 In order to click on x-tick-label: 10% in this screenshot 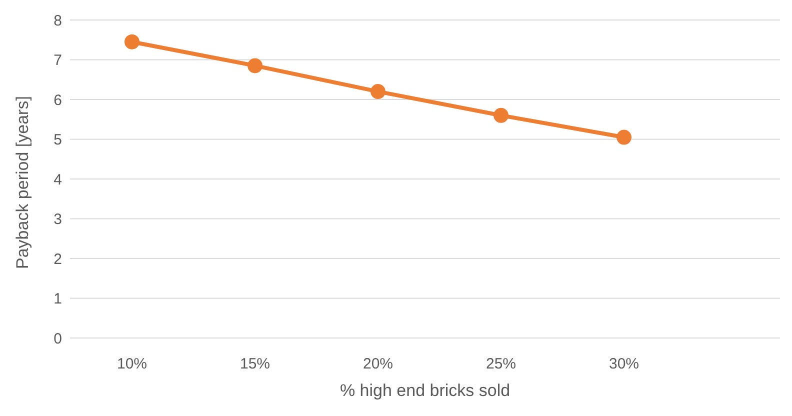, I will do `click(132, 364)`.